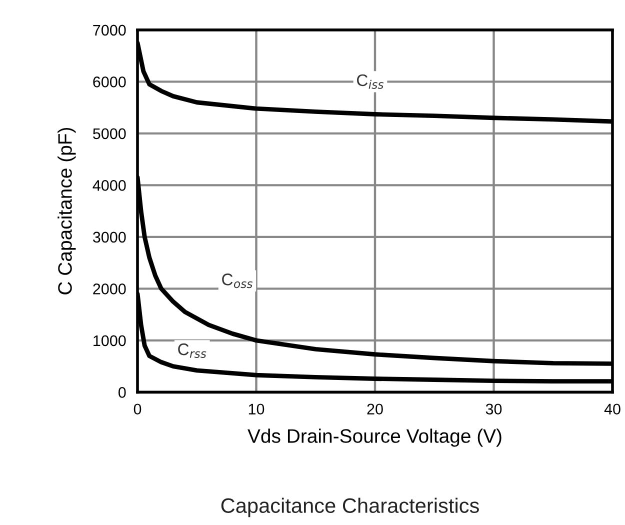 The image size is (625, 525). What do you see at coordinates (370, 81) in the screenshot?
I see `annotation: C$_{iss}$` at bounding box center [370, 81].